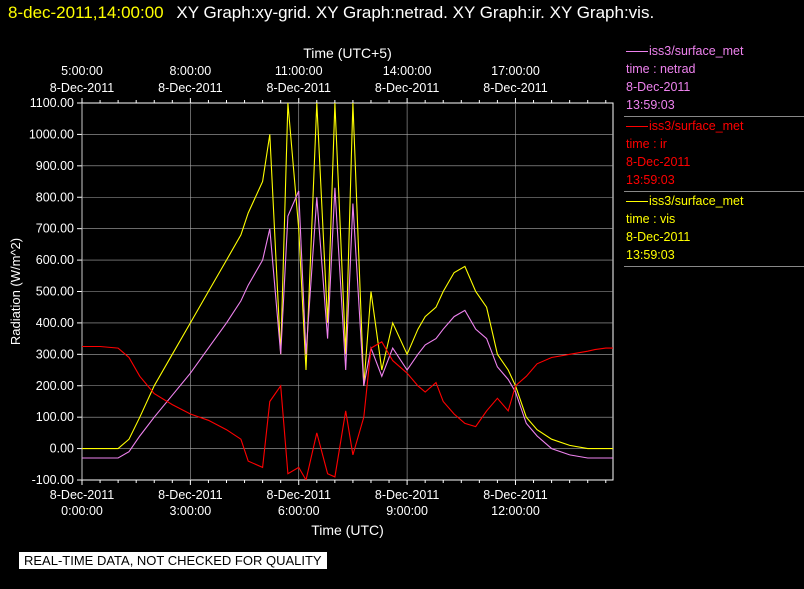 This screenshot has width=804, height=589. Describe the element at coordinates (515, 71) in the screenshot. I see `x2-tick-time-label: 17:00:00` at that location.